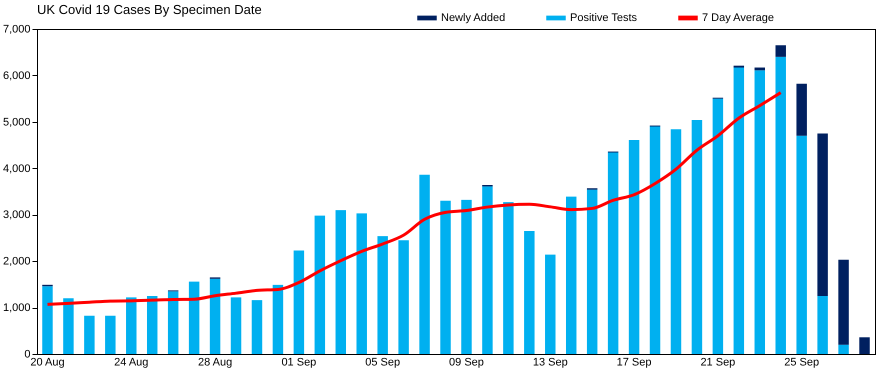 The height and width of the screenshot is (369, 885). Describe the element at coordinates (16, 30) in the screenshot. I see `y-tick-label: 7,000` at that location.